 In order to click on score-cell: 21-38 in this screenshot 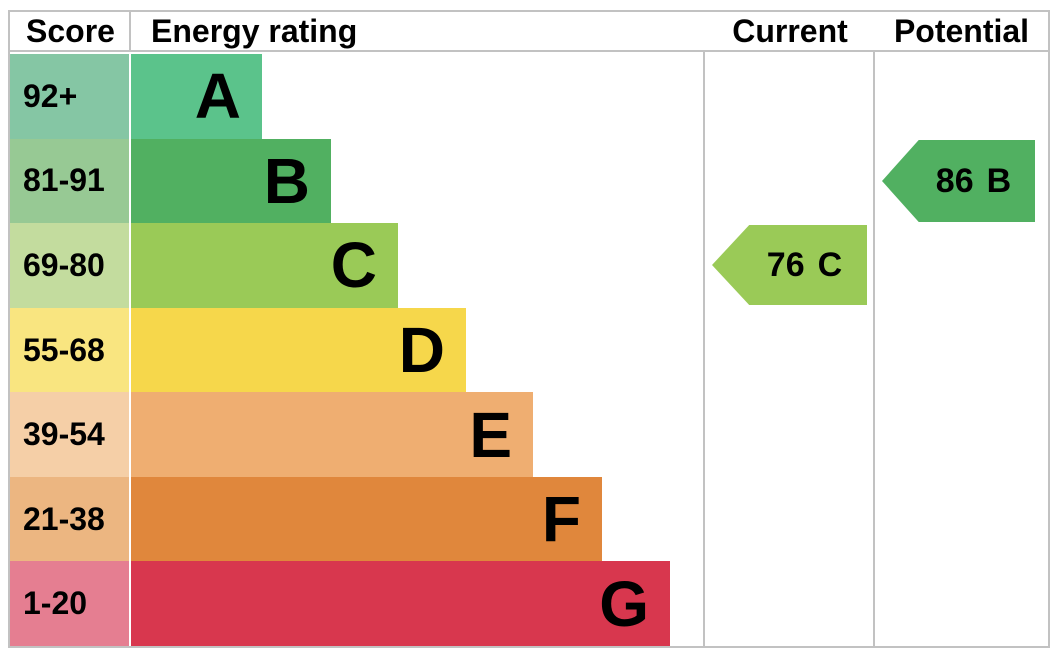, I will do `click(69, 519)`.